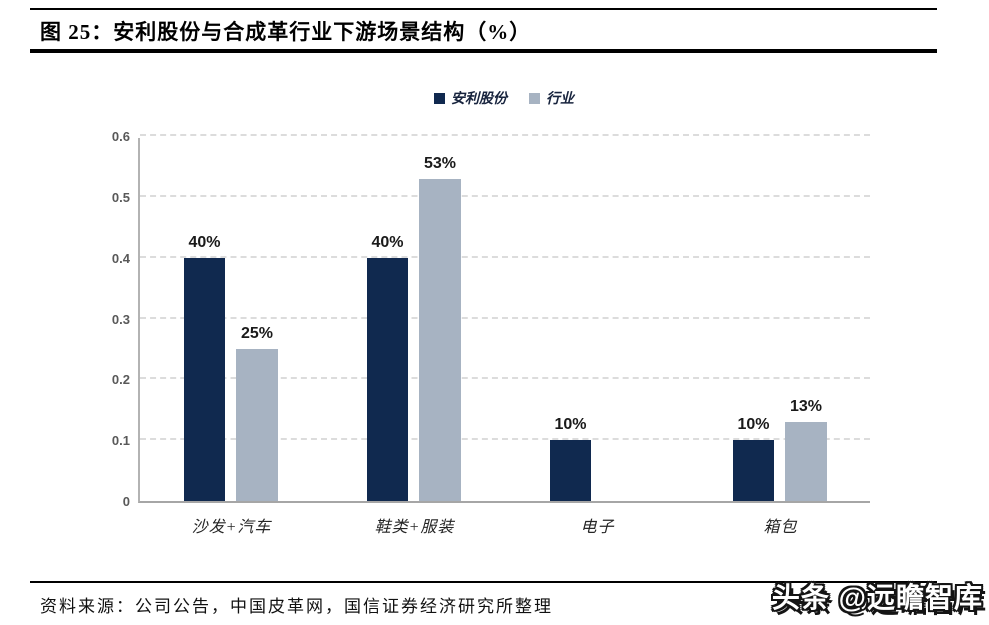 This screenshot has width=989, height=625. Describe the element at coordinates (120, 136) in the screenshot. I see `y-tick-label: 0.6` at that location.